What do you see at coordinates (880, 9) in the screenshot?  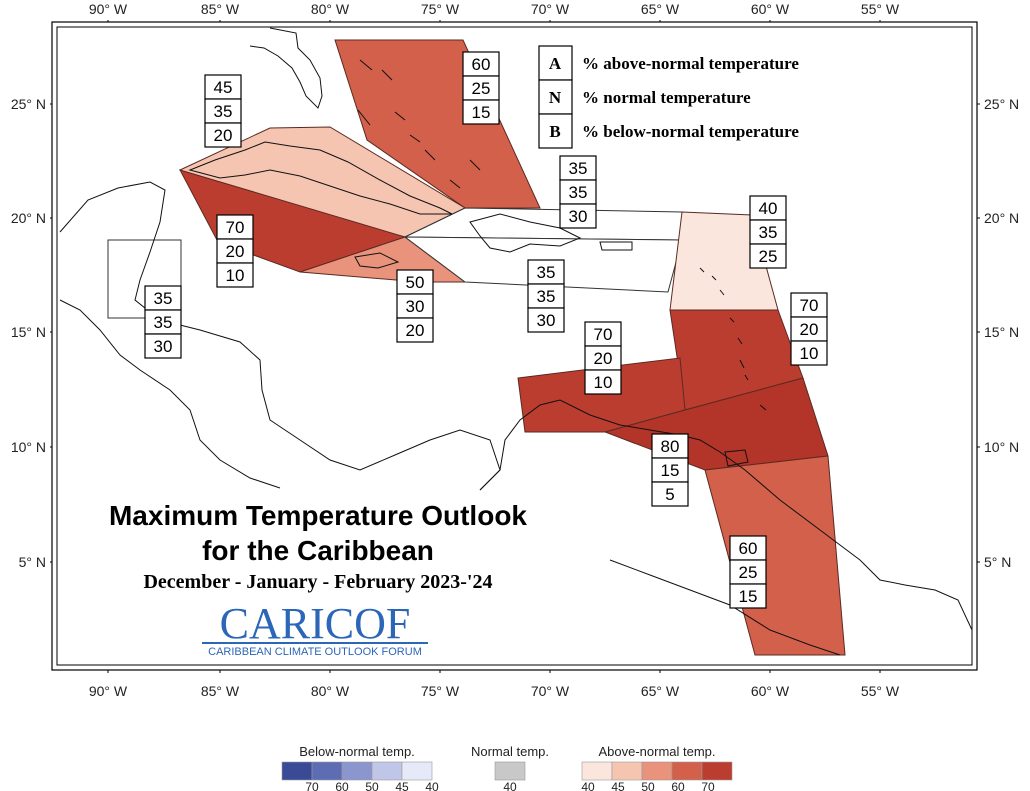 I see `lon-tick-top: 55° W` at bounding box center [880, 9].